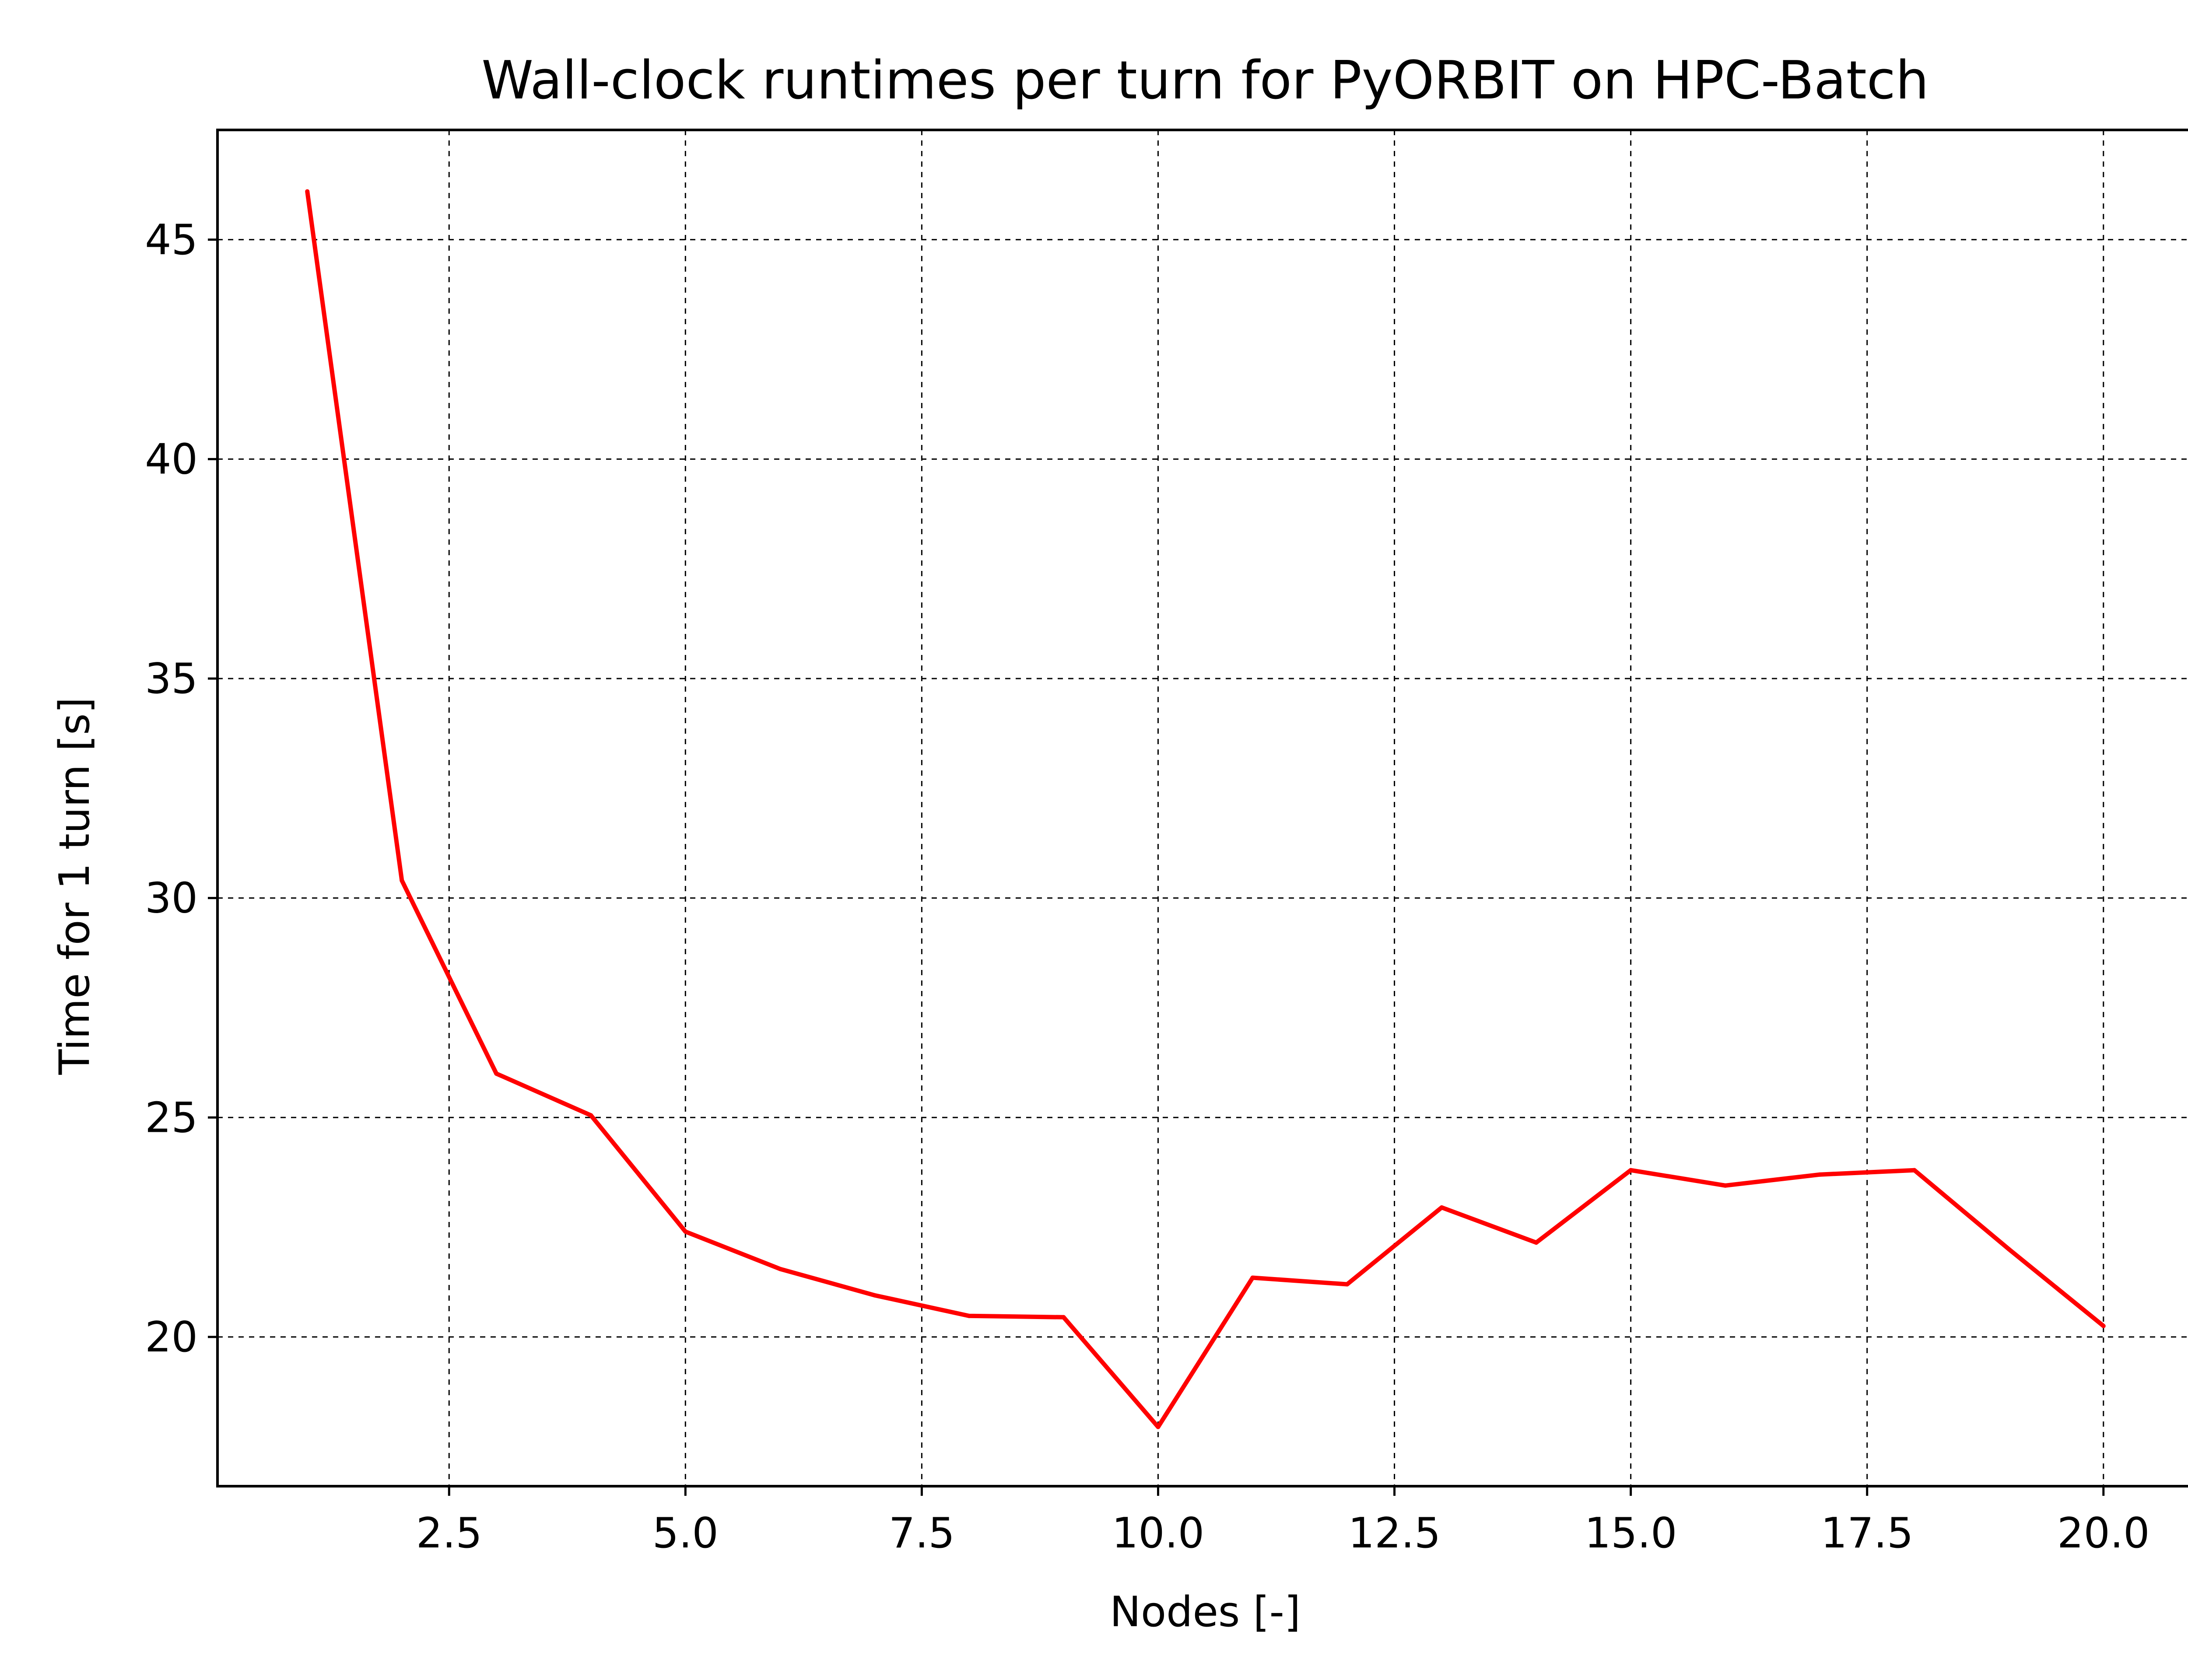  Describe the element at coordinates (171, 899) in the screenshot. I see `y-tick-label: 30` at that location.